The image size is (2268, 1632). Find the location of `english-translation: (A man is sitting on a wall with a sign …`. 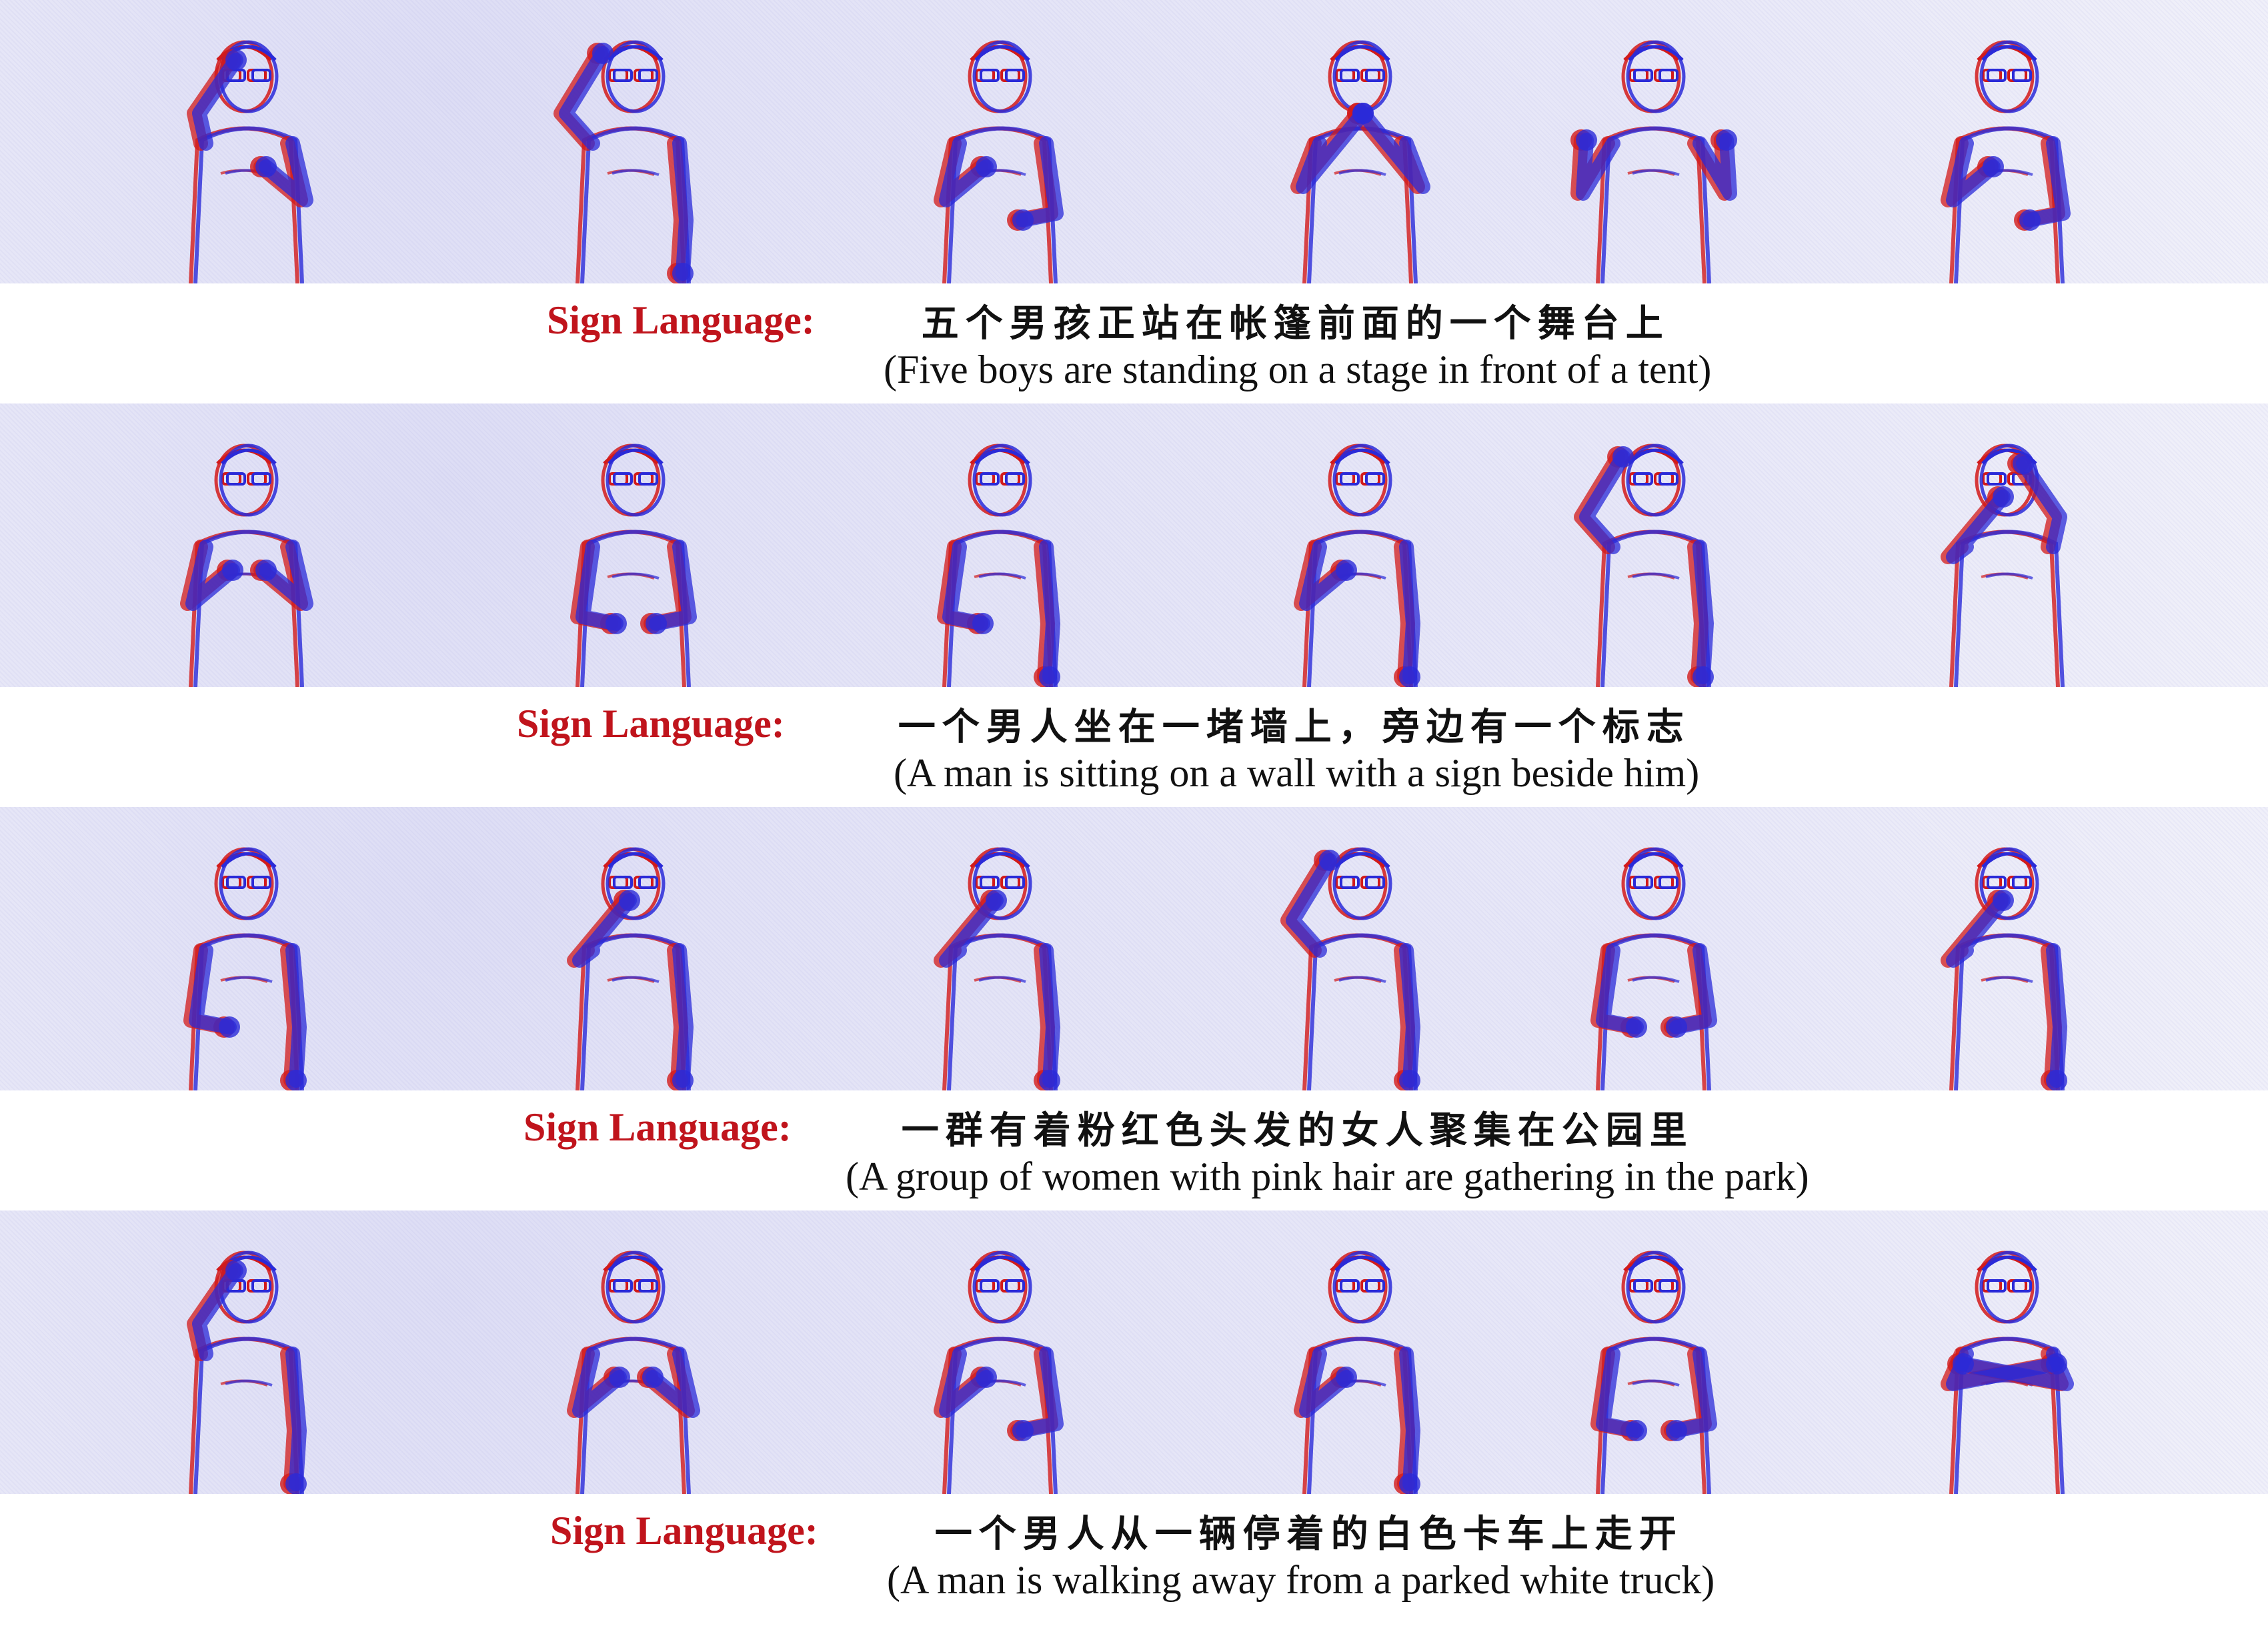

english-translation: (A man is sitting on a wall with a sign … is located at coordinates (1297, 773).